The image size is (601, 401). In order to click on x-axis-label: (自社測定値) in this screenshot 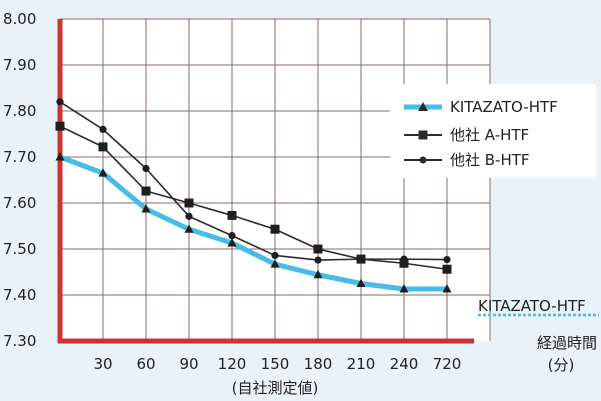, I will do `click(275, 388)`.